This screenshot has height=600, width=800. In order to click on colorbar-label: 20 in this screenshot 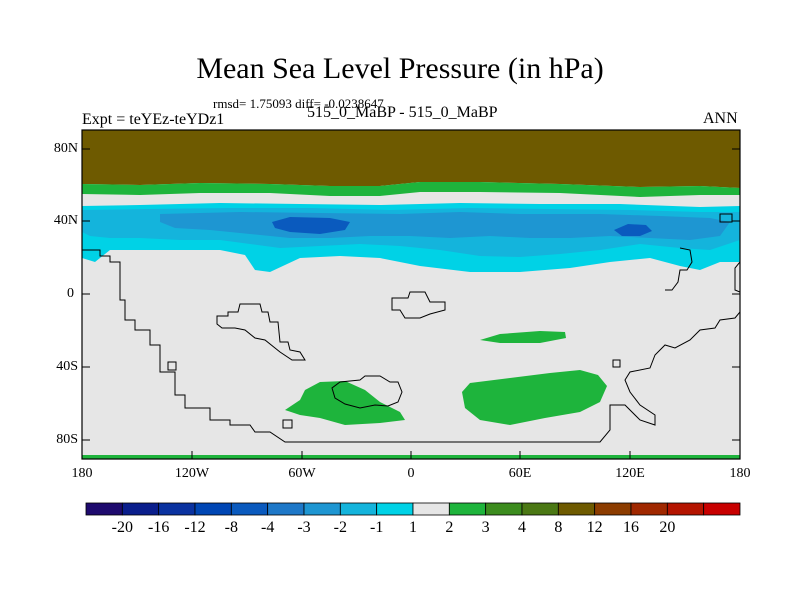, I will do `click(667, 527)`.